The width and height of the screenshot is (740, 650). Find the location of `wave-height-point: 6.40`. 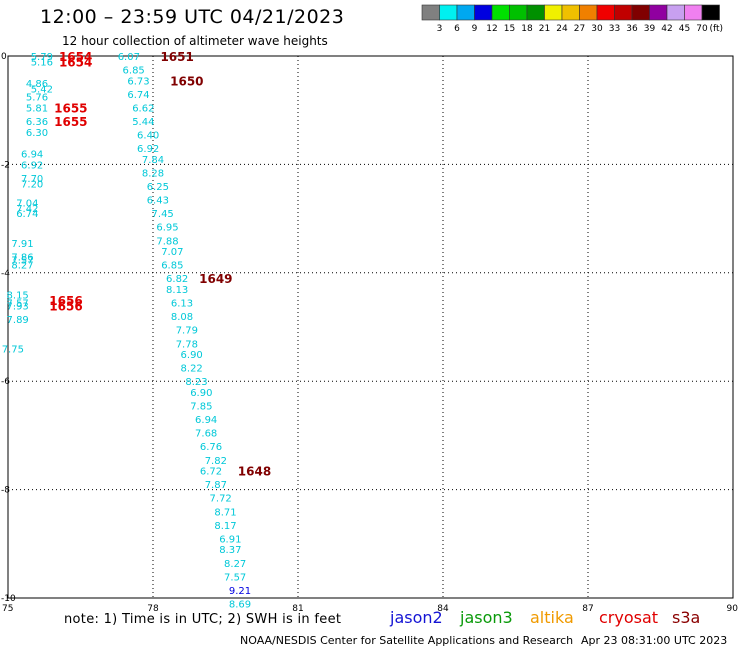

wave-height-point: 6.40 is located at coordinates (148, 136).